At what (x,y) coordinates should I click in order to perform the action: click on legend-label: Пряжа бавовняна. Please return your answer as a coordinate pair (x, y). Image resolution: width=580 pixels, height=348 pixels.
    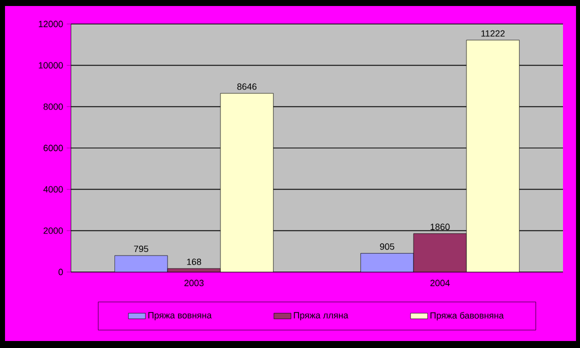
    Looking at the image, I should click on (467, 316).